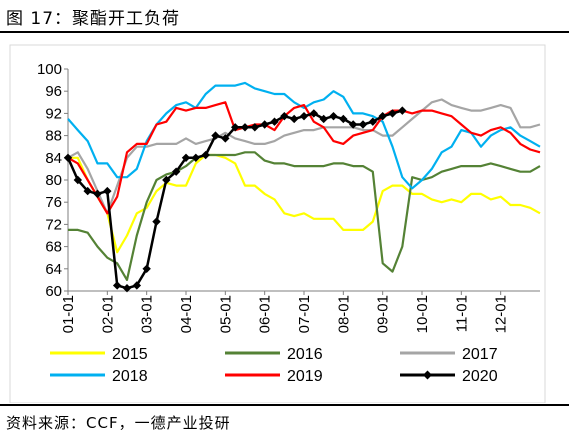 The height and width of the screenshot is (440, 569). What do you see at coordinates (53, 136) in the screenshot?
I see `y-tick-label: 88` at bounding box center [53, 136].